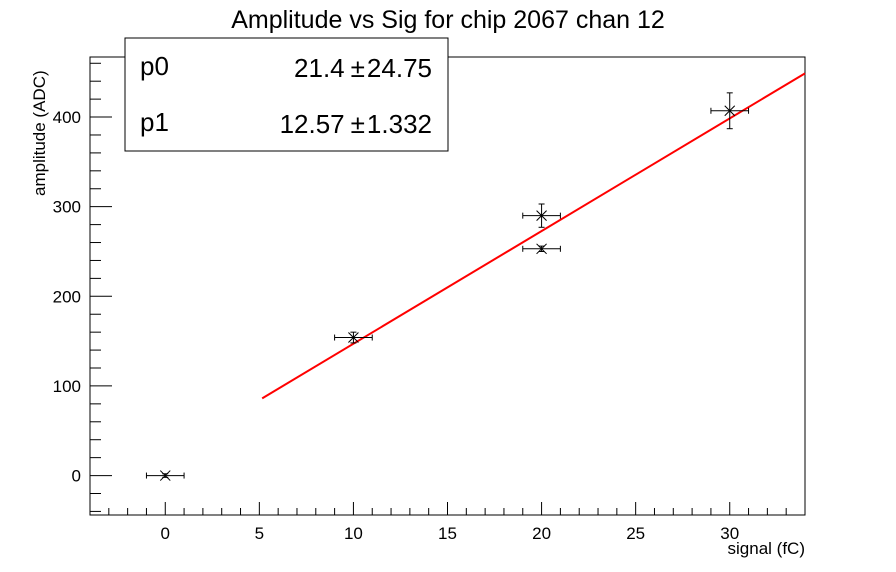  Describe the element at coordinates (259, 533) in the screenshot. I see `x-tick-label: 5` at that location.